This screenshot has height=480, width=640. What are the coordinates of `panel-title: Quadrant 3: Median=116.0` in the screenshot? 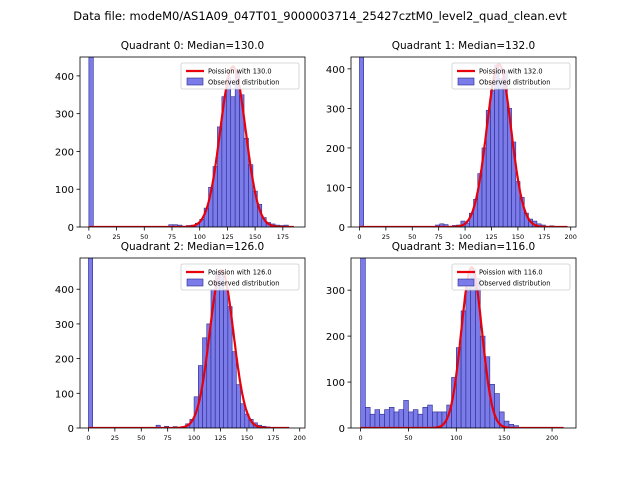 It's located at (463, 247).